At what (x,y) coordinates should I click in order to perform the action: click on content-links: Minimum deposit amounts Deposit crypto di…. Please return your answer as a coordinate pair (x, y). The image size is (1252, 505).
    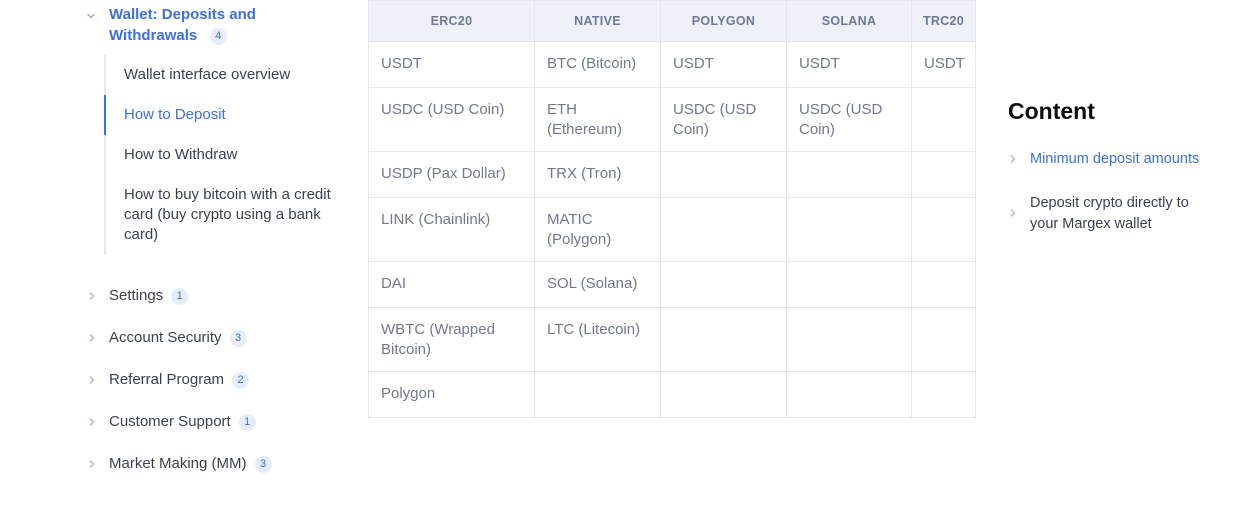
    Looking at the image, I should click on (1115, 192).